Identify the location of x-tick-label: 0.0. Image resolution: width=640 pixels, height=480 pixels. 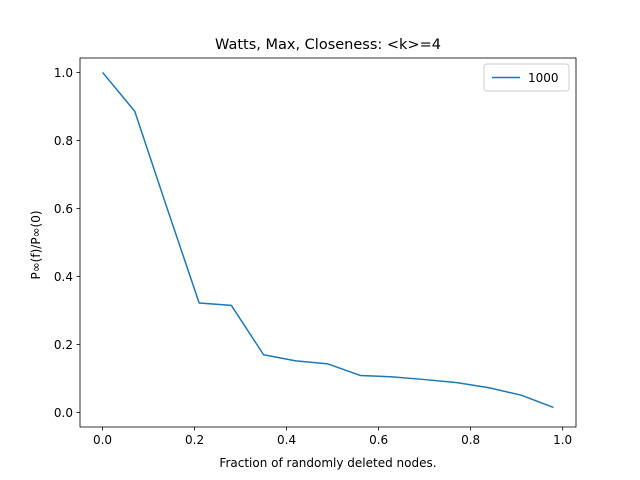
(102, 440).